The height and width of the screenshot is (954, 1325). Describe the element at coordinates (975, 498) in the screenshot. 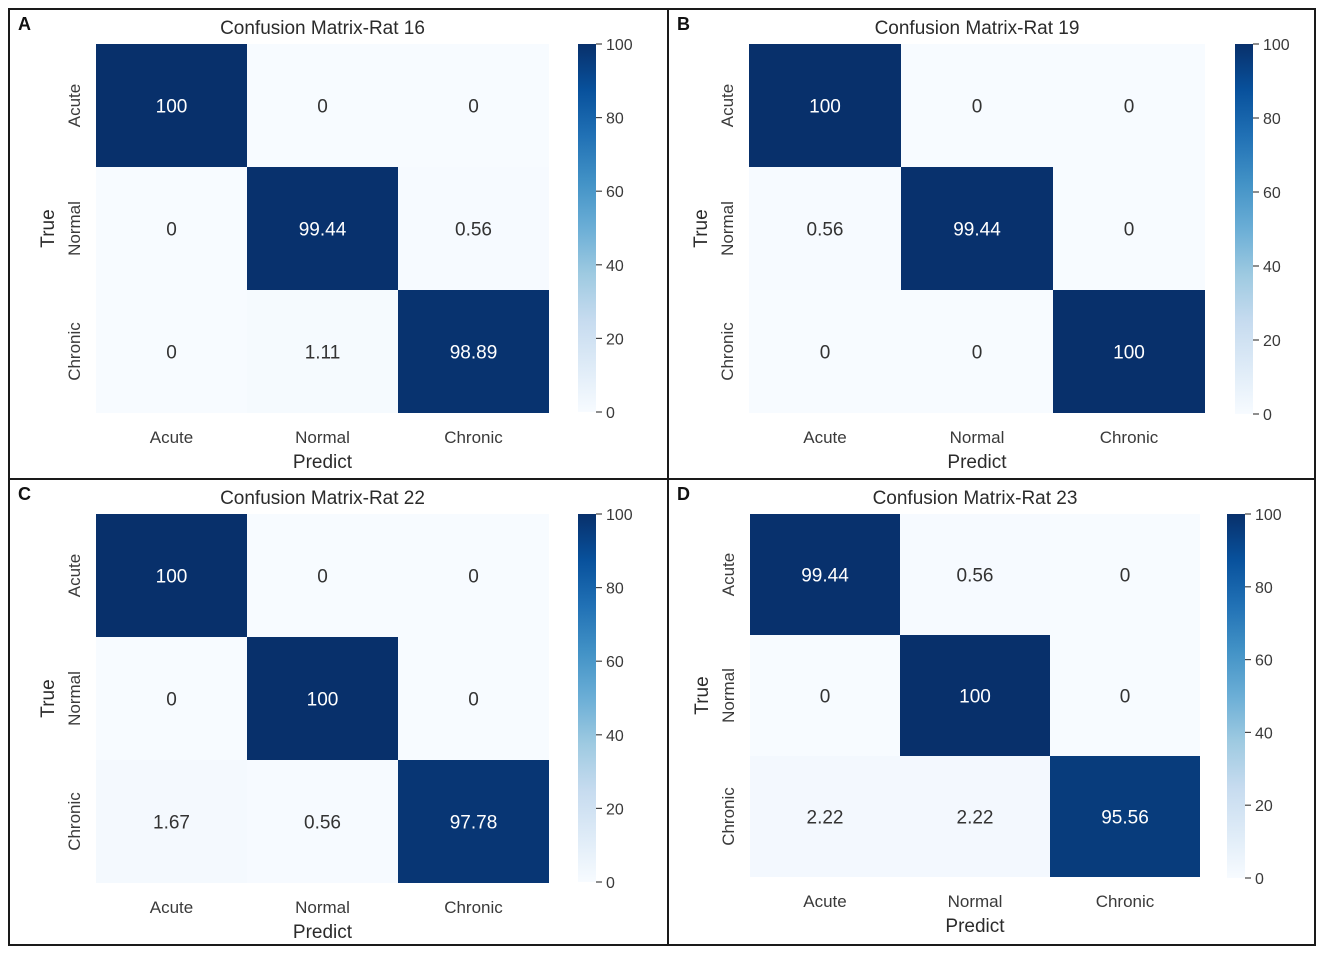

I see `chart-title: Confusion Matrix-Rat 23` at that location.